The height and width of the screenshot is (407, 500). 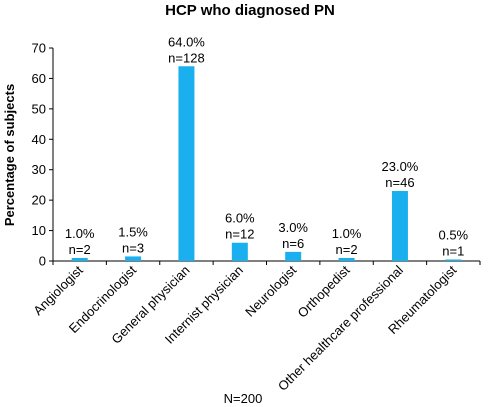 What do you see at coordinates (39, 108) in the screenshot?
I see `y-tick-label: 50` at bounding box center [39, 108].